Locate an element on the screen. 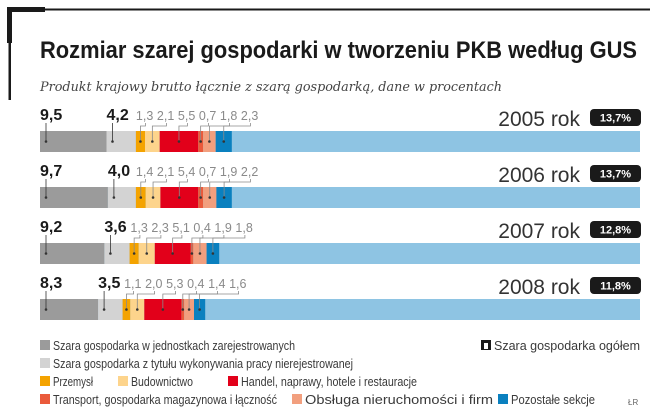 The image size is (650, 420). value-label: 5,5 is located at coordinates (186, 116).